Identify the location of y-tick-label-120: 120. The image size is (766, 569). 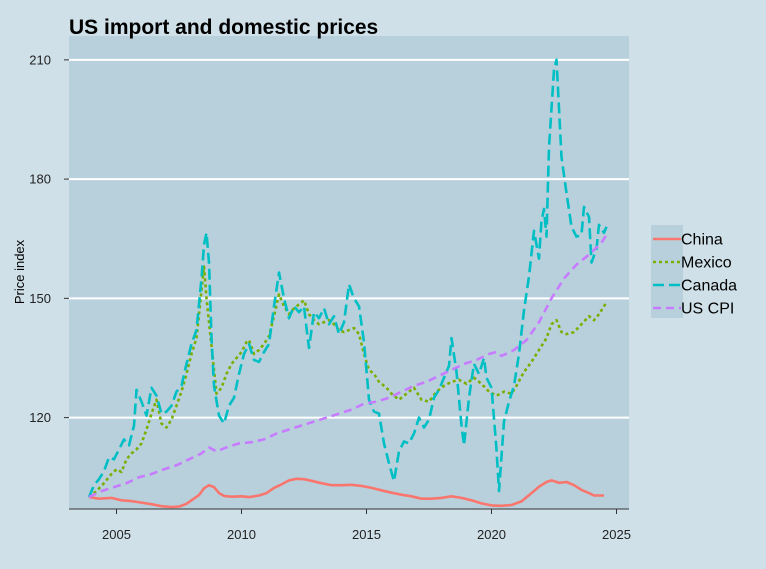
(40, 417).